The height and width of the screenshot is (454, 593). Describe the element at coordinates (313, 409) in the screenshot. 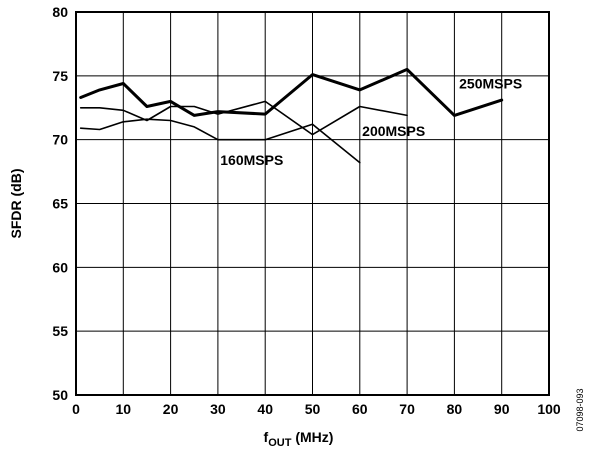

I see `x-tick-label: 50` at that location.